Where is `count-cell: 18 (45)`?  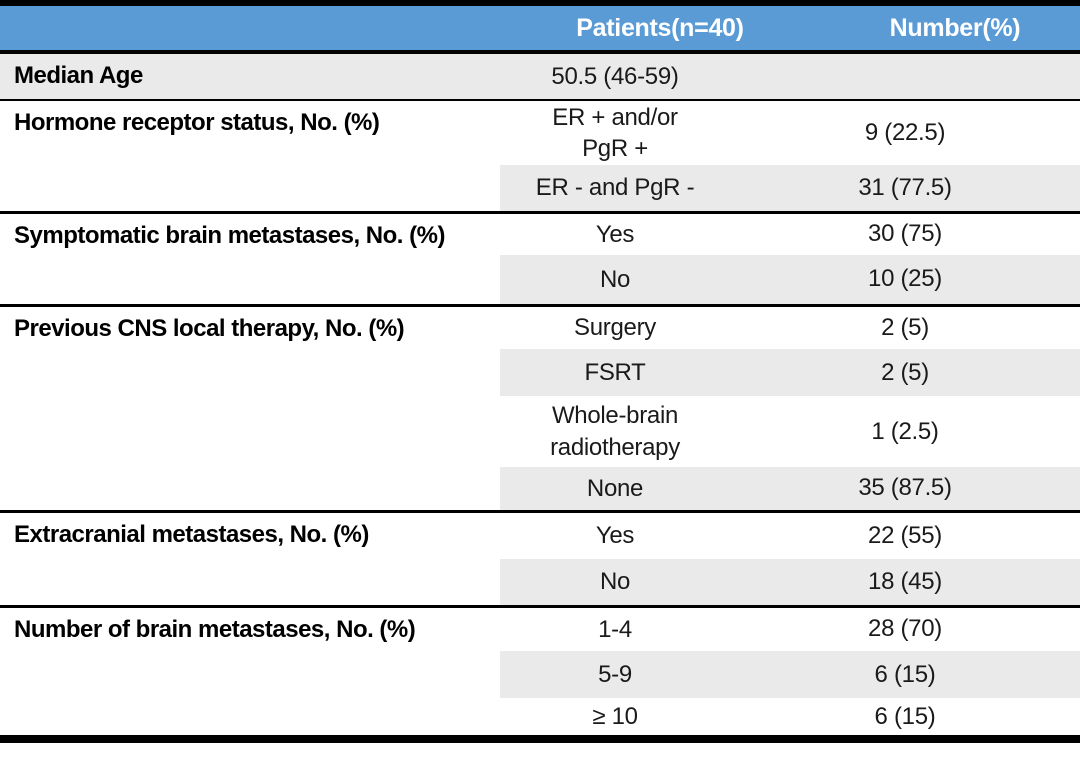
count-cell: 18 (45) is located at coordinates (905, 582).